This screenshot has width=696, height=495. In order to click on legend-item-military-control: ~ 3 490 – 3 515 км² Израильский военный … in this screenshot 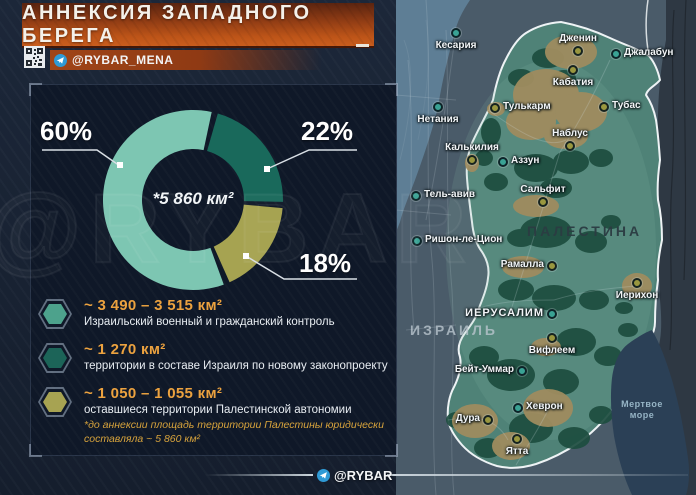, I will do `click(203, 313)`.